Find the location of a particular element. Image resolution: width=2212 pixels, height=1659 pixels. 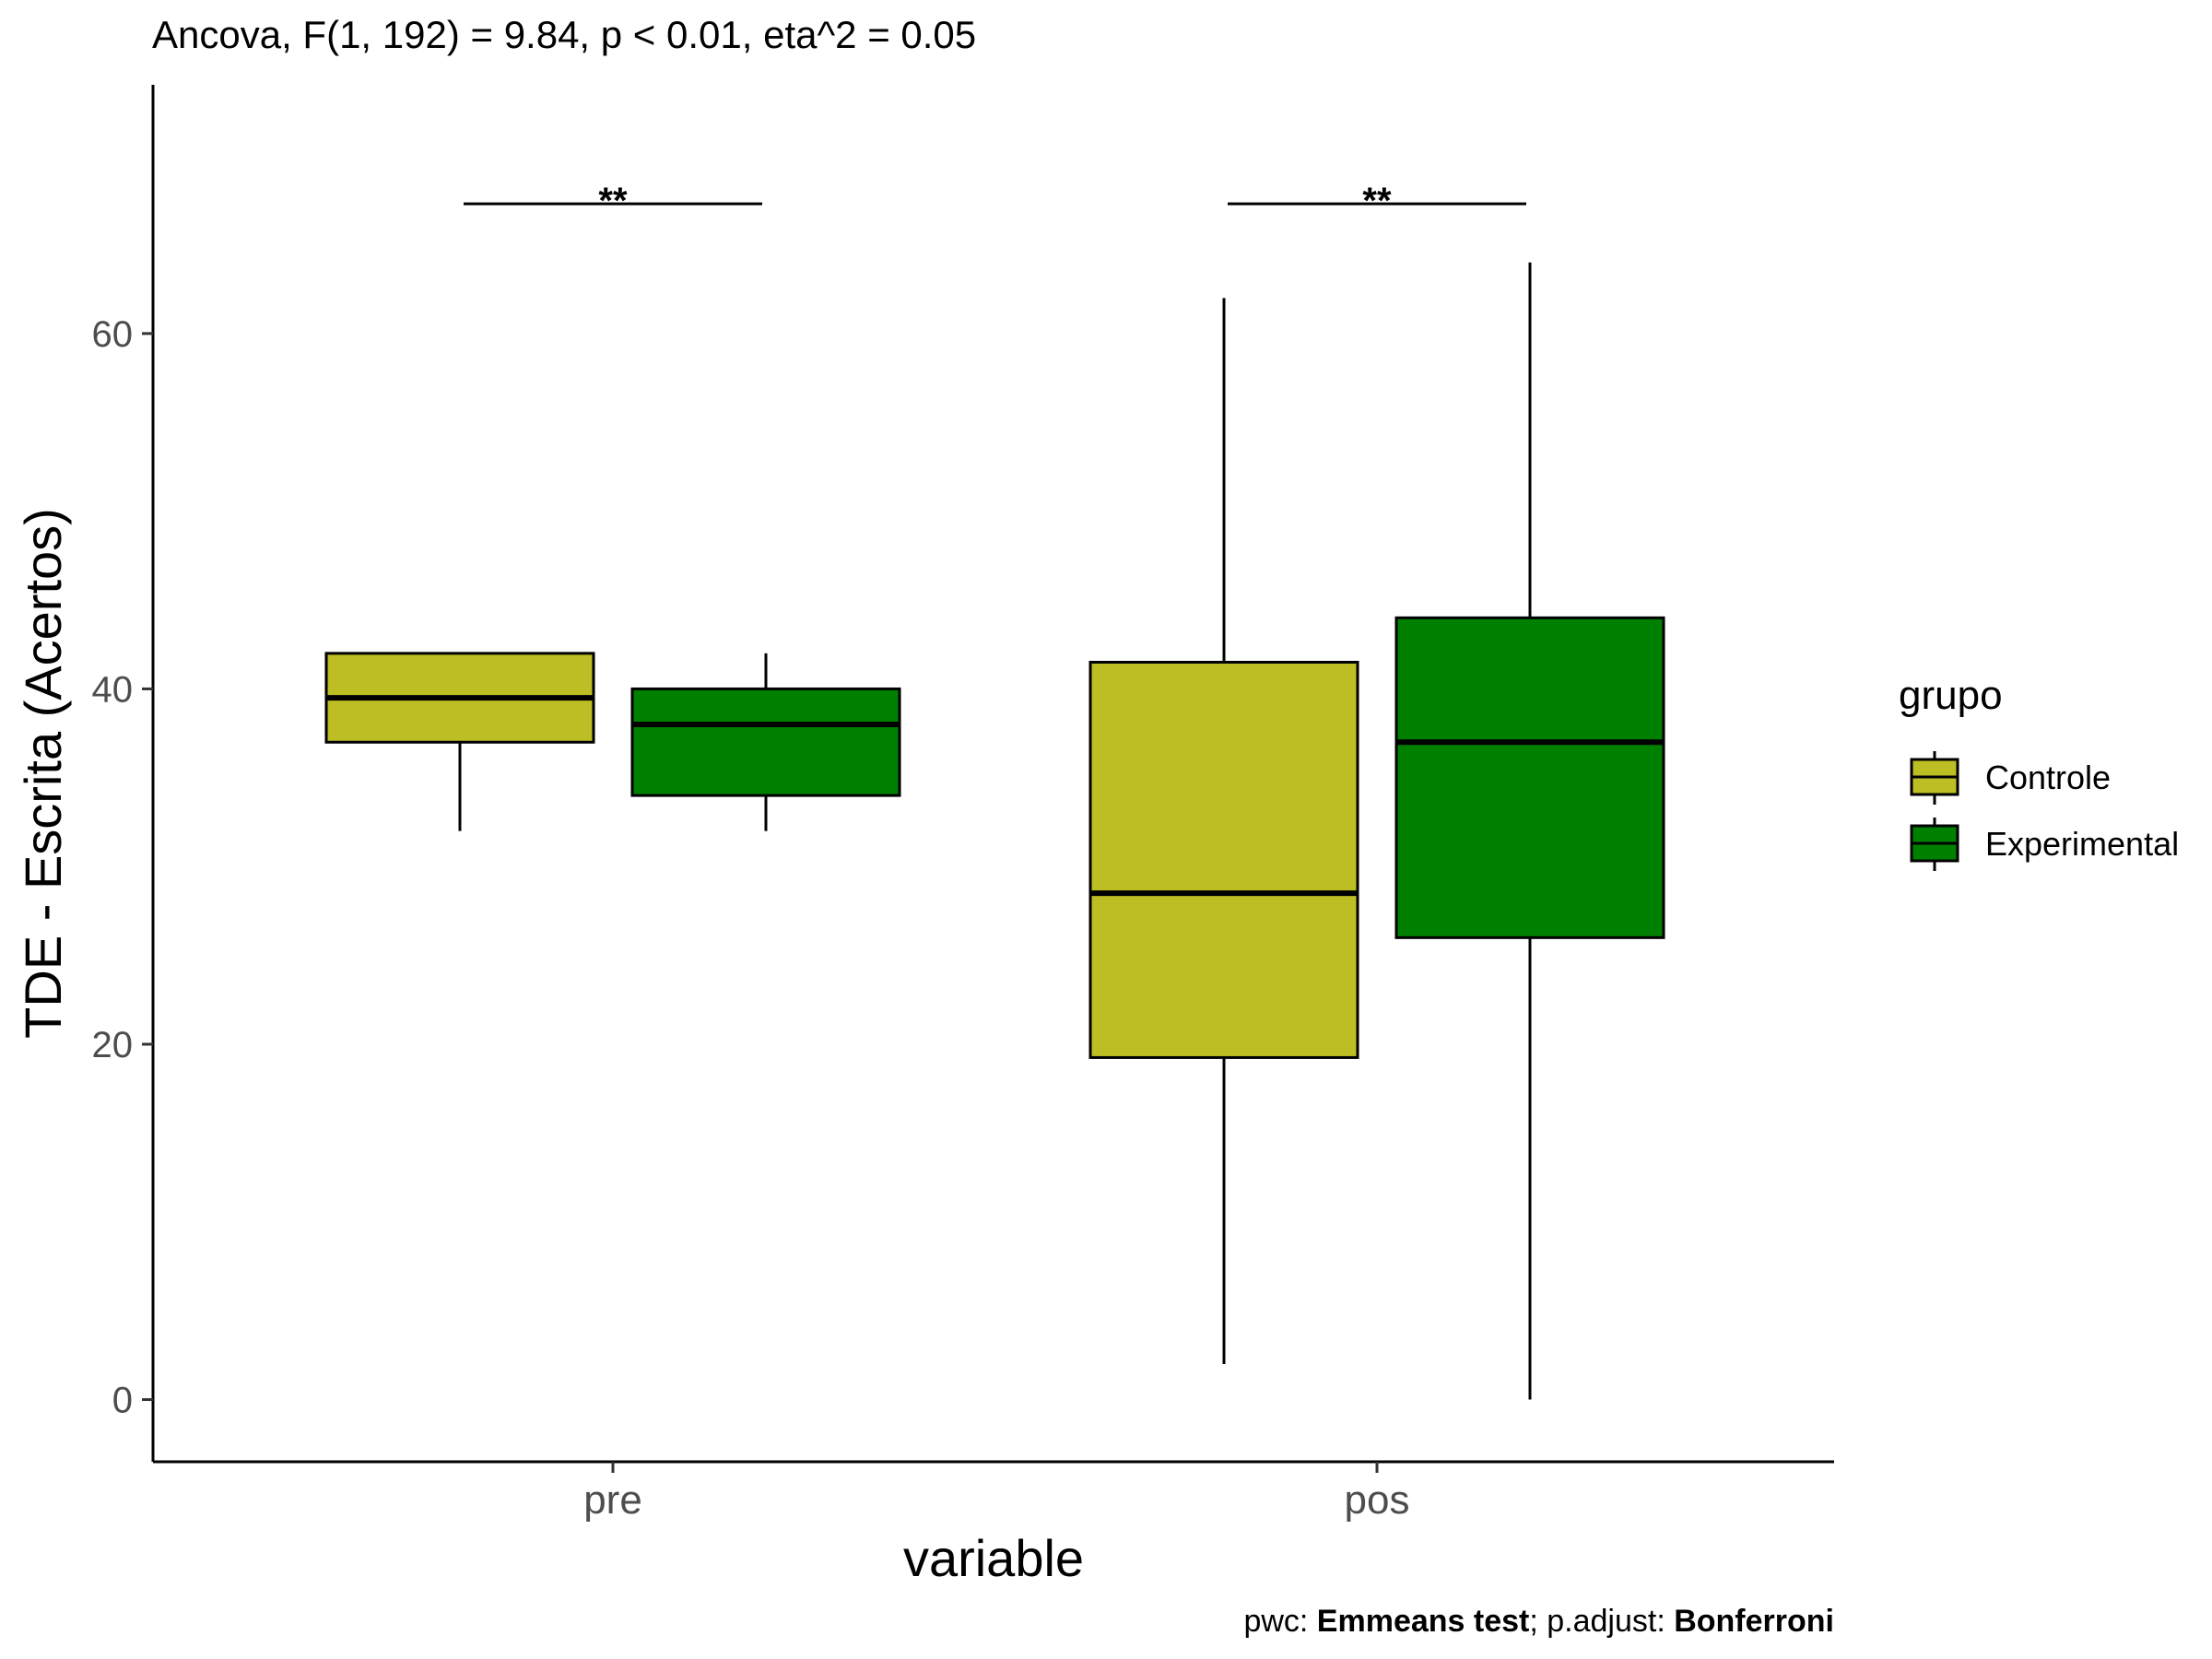

box-experimental-pos is located at coordinates (1529, 777).